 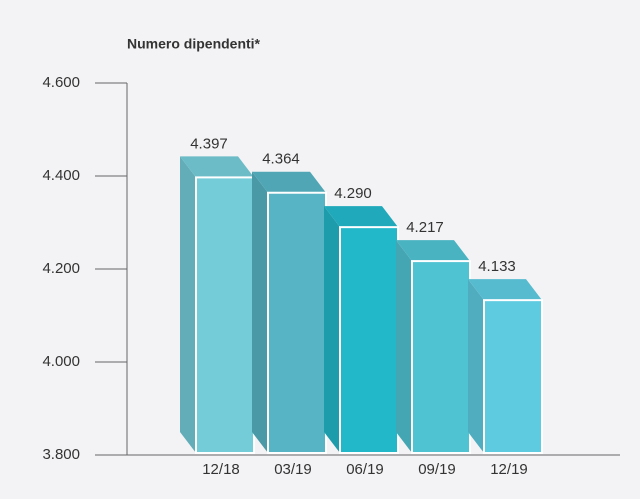 I want to click on data-label: 4.290, so click(x=353, y=193).